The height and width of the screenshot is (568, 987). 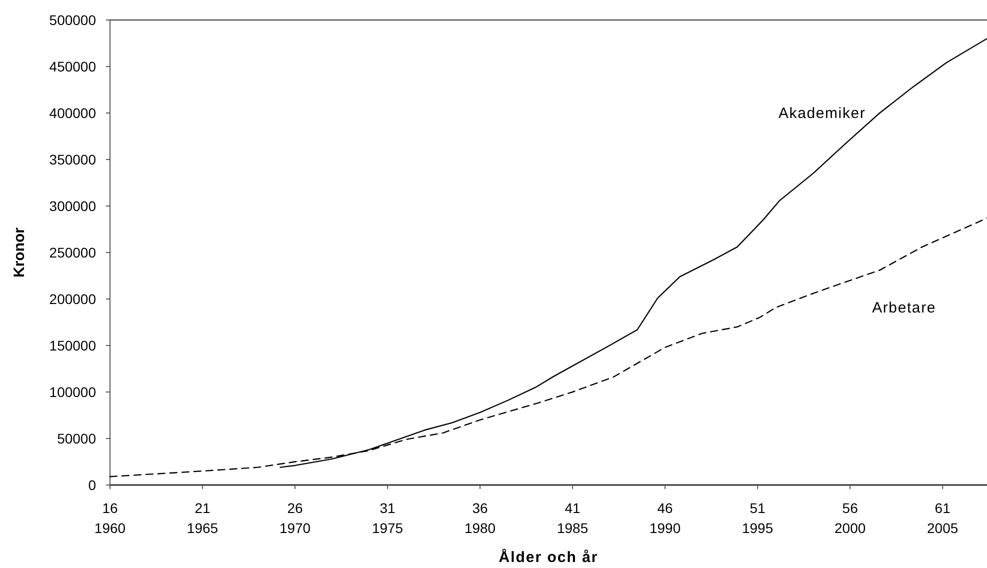 What do you see at coordinates (480, 508) in the screenshot?
I see `x-tick-label: 36` at bounding box center [480, 508].